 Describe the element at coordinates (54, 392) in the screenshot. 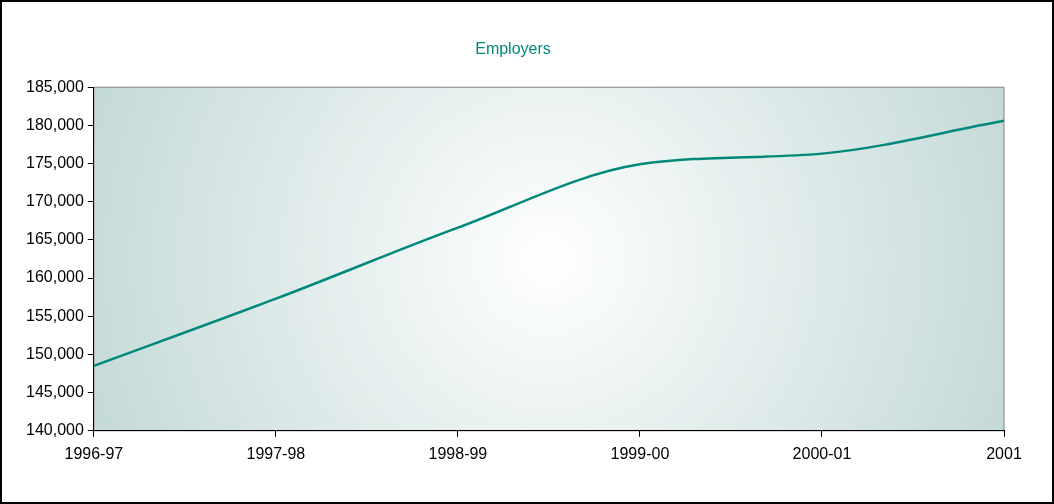

I see `y-tick-label: 145,000` at that location.